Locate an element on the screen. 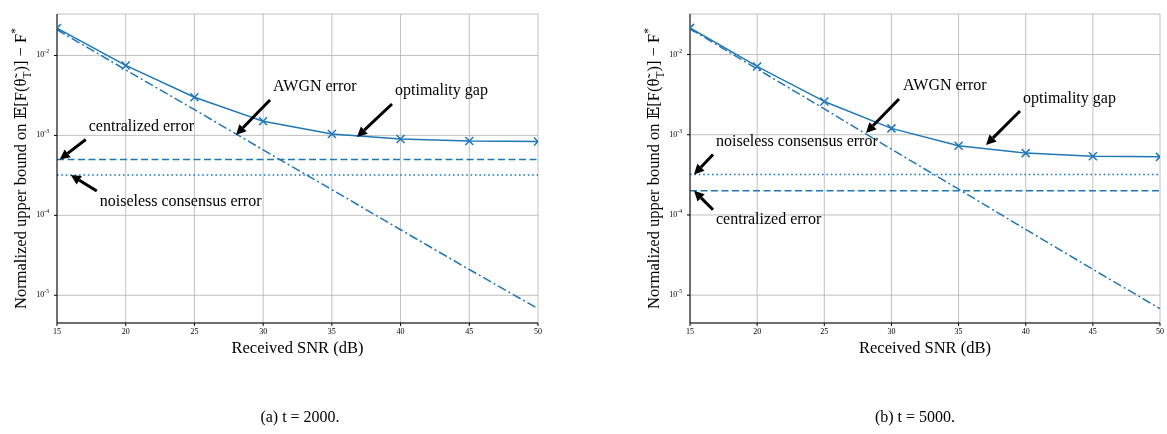  text: (a) t = 2000. is located at coordinates (300, 416).